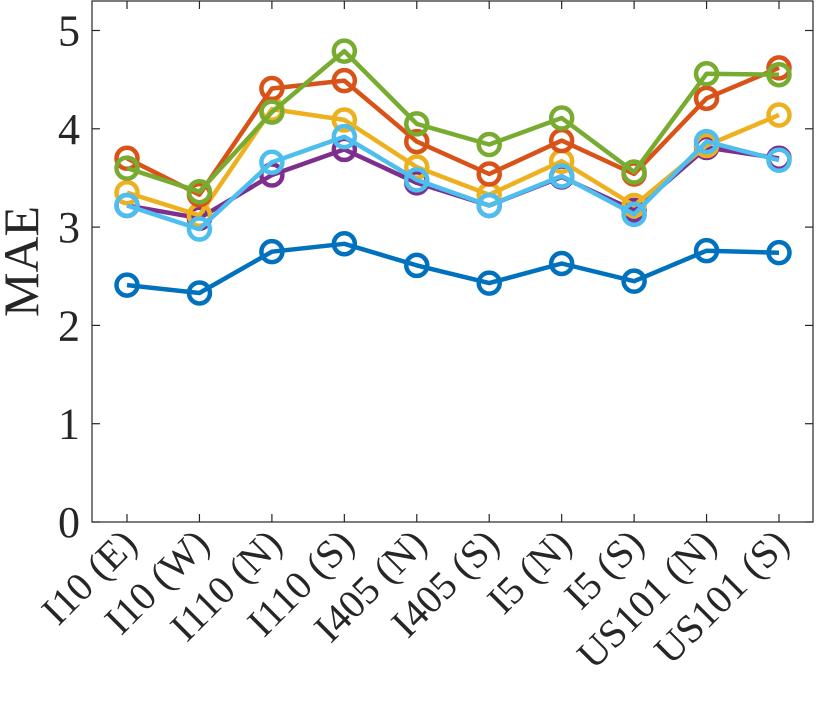 This screenshot has width=830, height=728. I want to click on y-tick-label: 3, so click(69, 227).